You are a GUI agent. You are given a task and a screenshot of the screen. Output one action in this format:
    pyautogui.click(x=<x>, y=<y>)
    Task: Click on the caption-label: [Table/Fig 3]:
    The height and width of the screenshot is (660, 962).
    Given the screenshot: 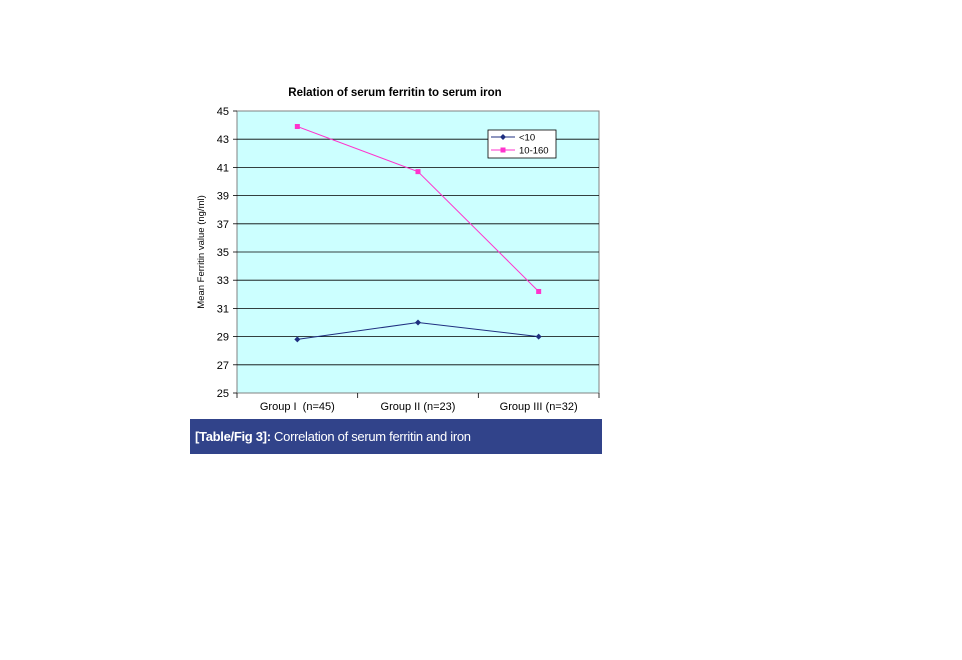 What is the action you would take?
    pyautogui.click(x=233, y=436)
    